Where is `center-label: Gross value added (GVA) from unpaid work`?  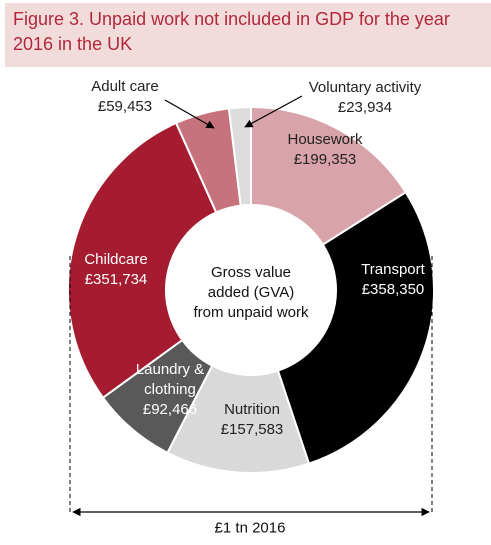
center-label: Gross value added (GVA) from unpaid work is located at coordinates (251, 292).